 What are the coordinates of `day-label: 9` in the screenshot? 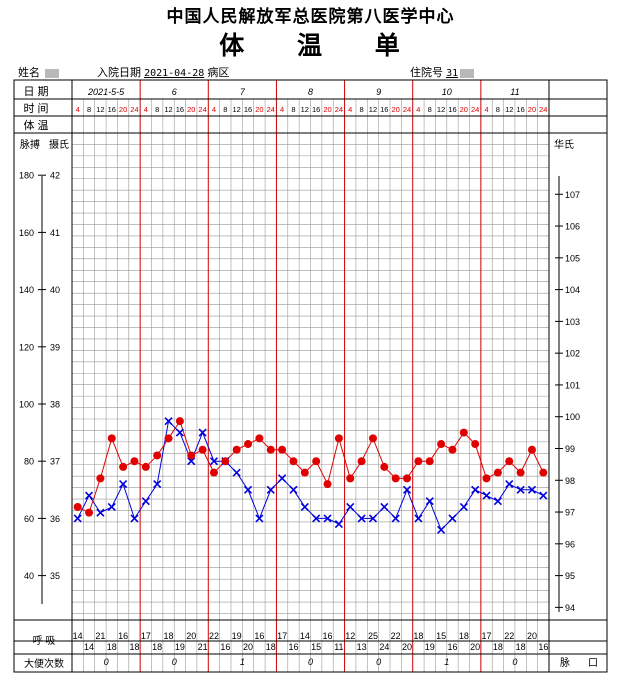 It's located at (378, 92).